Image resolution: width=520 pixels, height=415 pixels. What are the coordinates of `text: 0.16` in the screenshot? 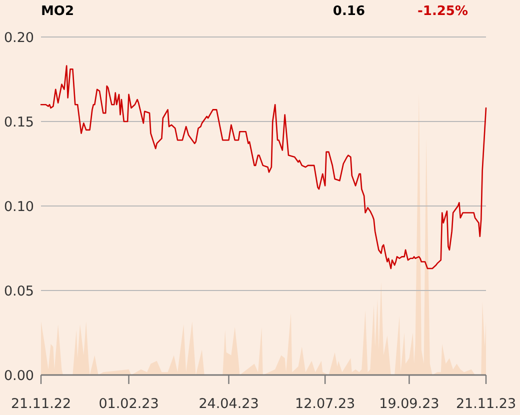 It's located at (348, 11).